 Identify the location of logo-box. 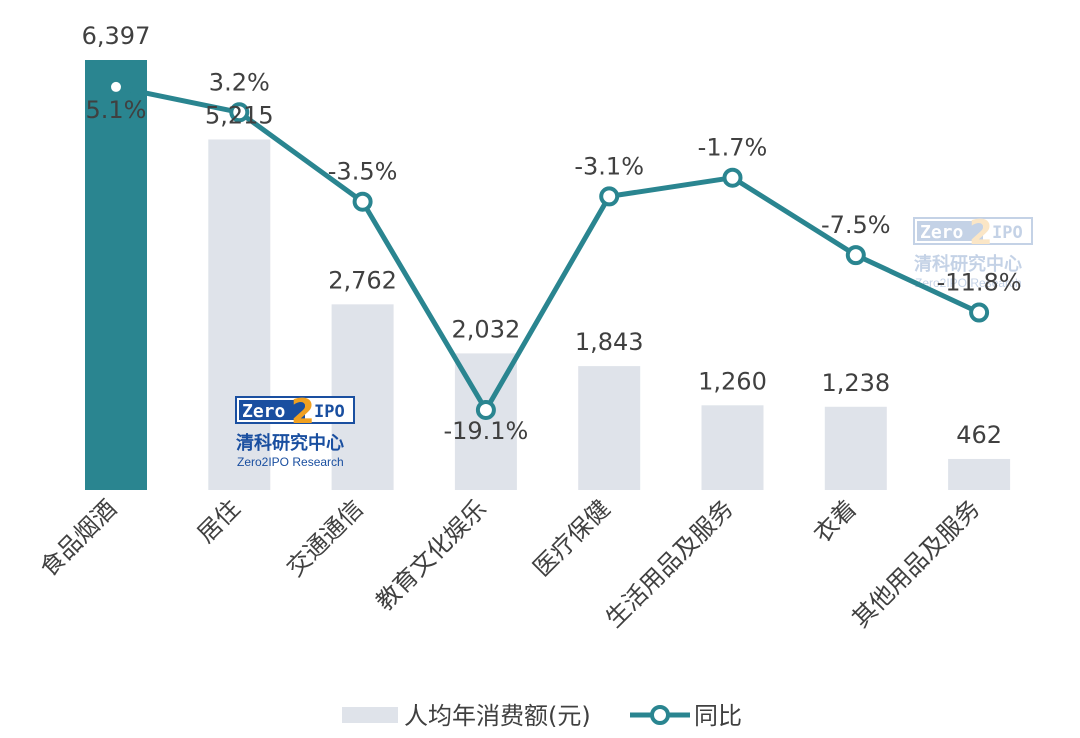
(973, 231).